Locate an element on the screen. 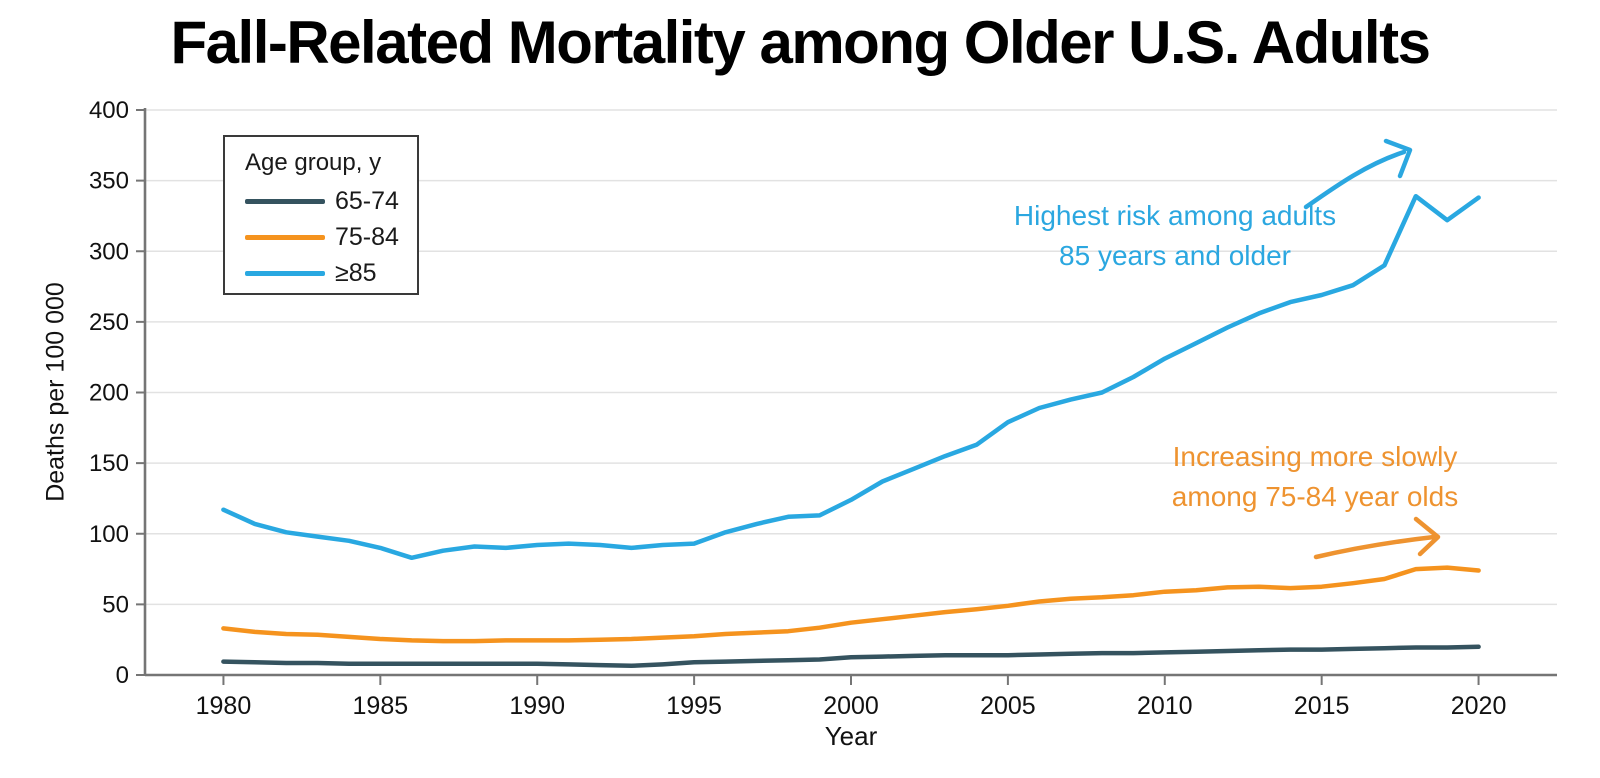 The image size is (1600, 778). arrow-to-85plus-peak-icon is located at coordinates (1355, 179).